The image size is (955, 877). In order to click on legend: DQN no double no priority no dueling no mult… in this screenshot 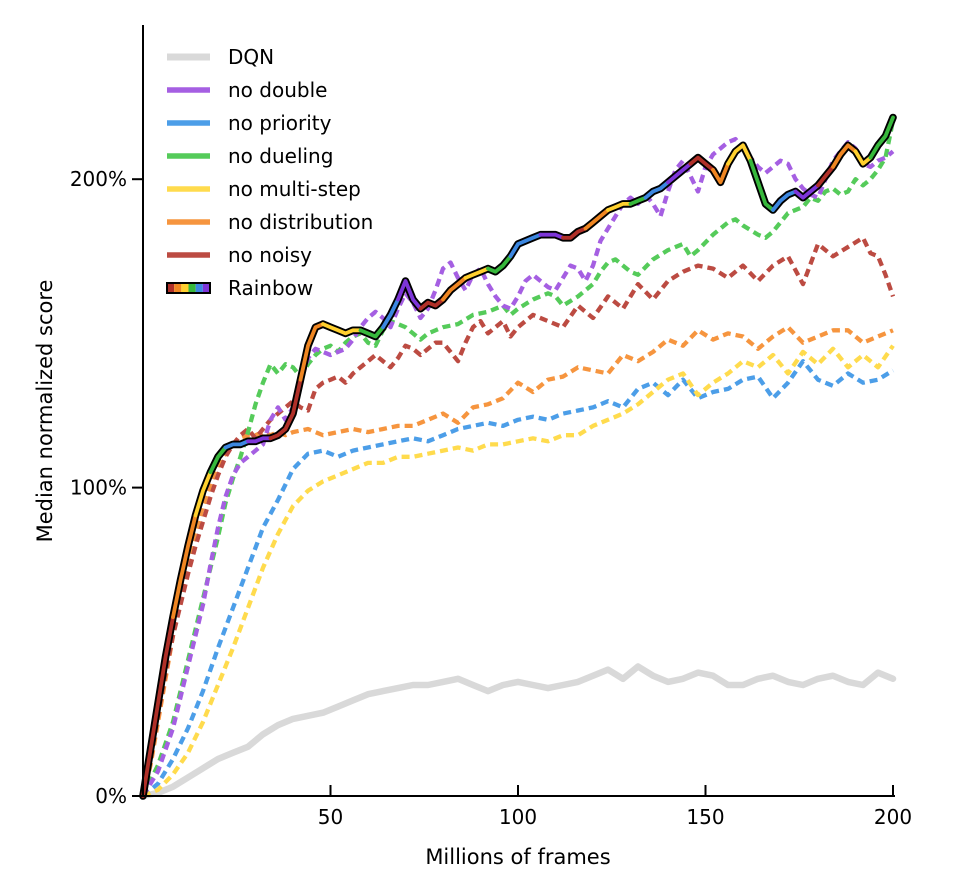, I will do `click(269, 172)`.